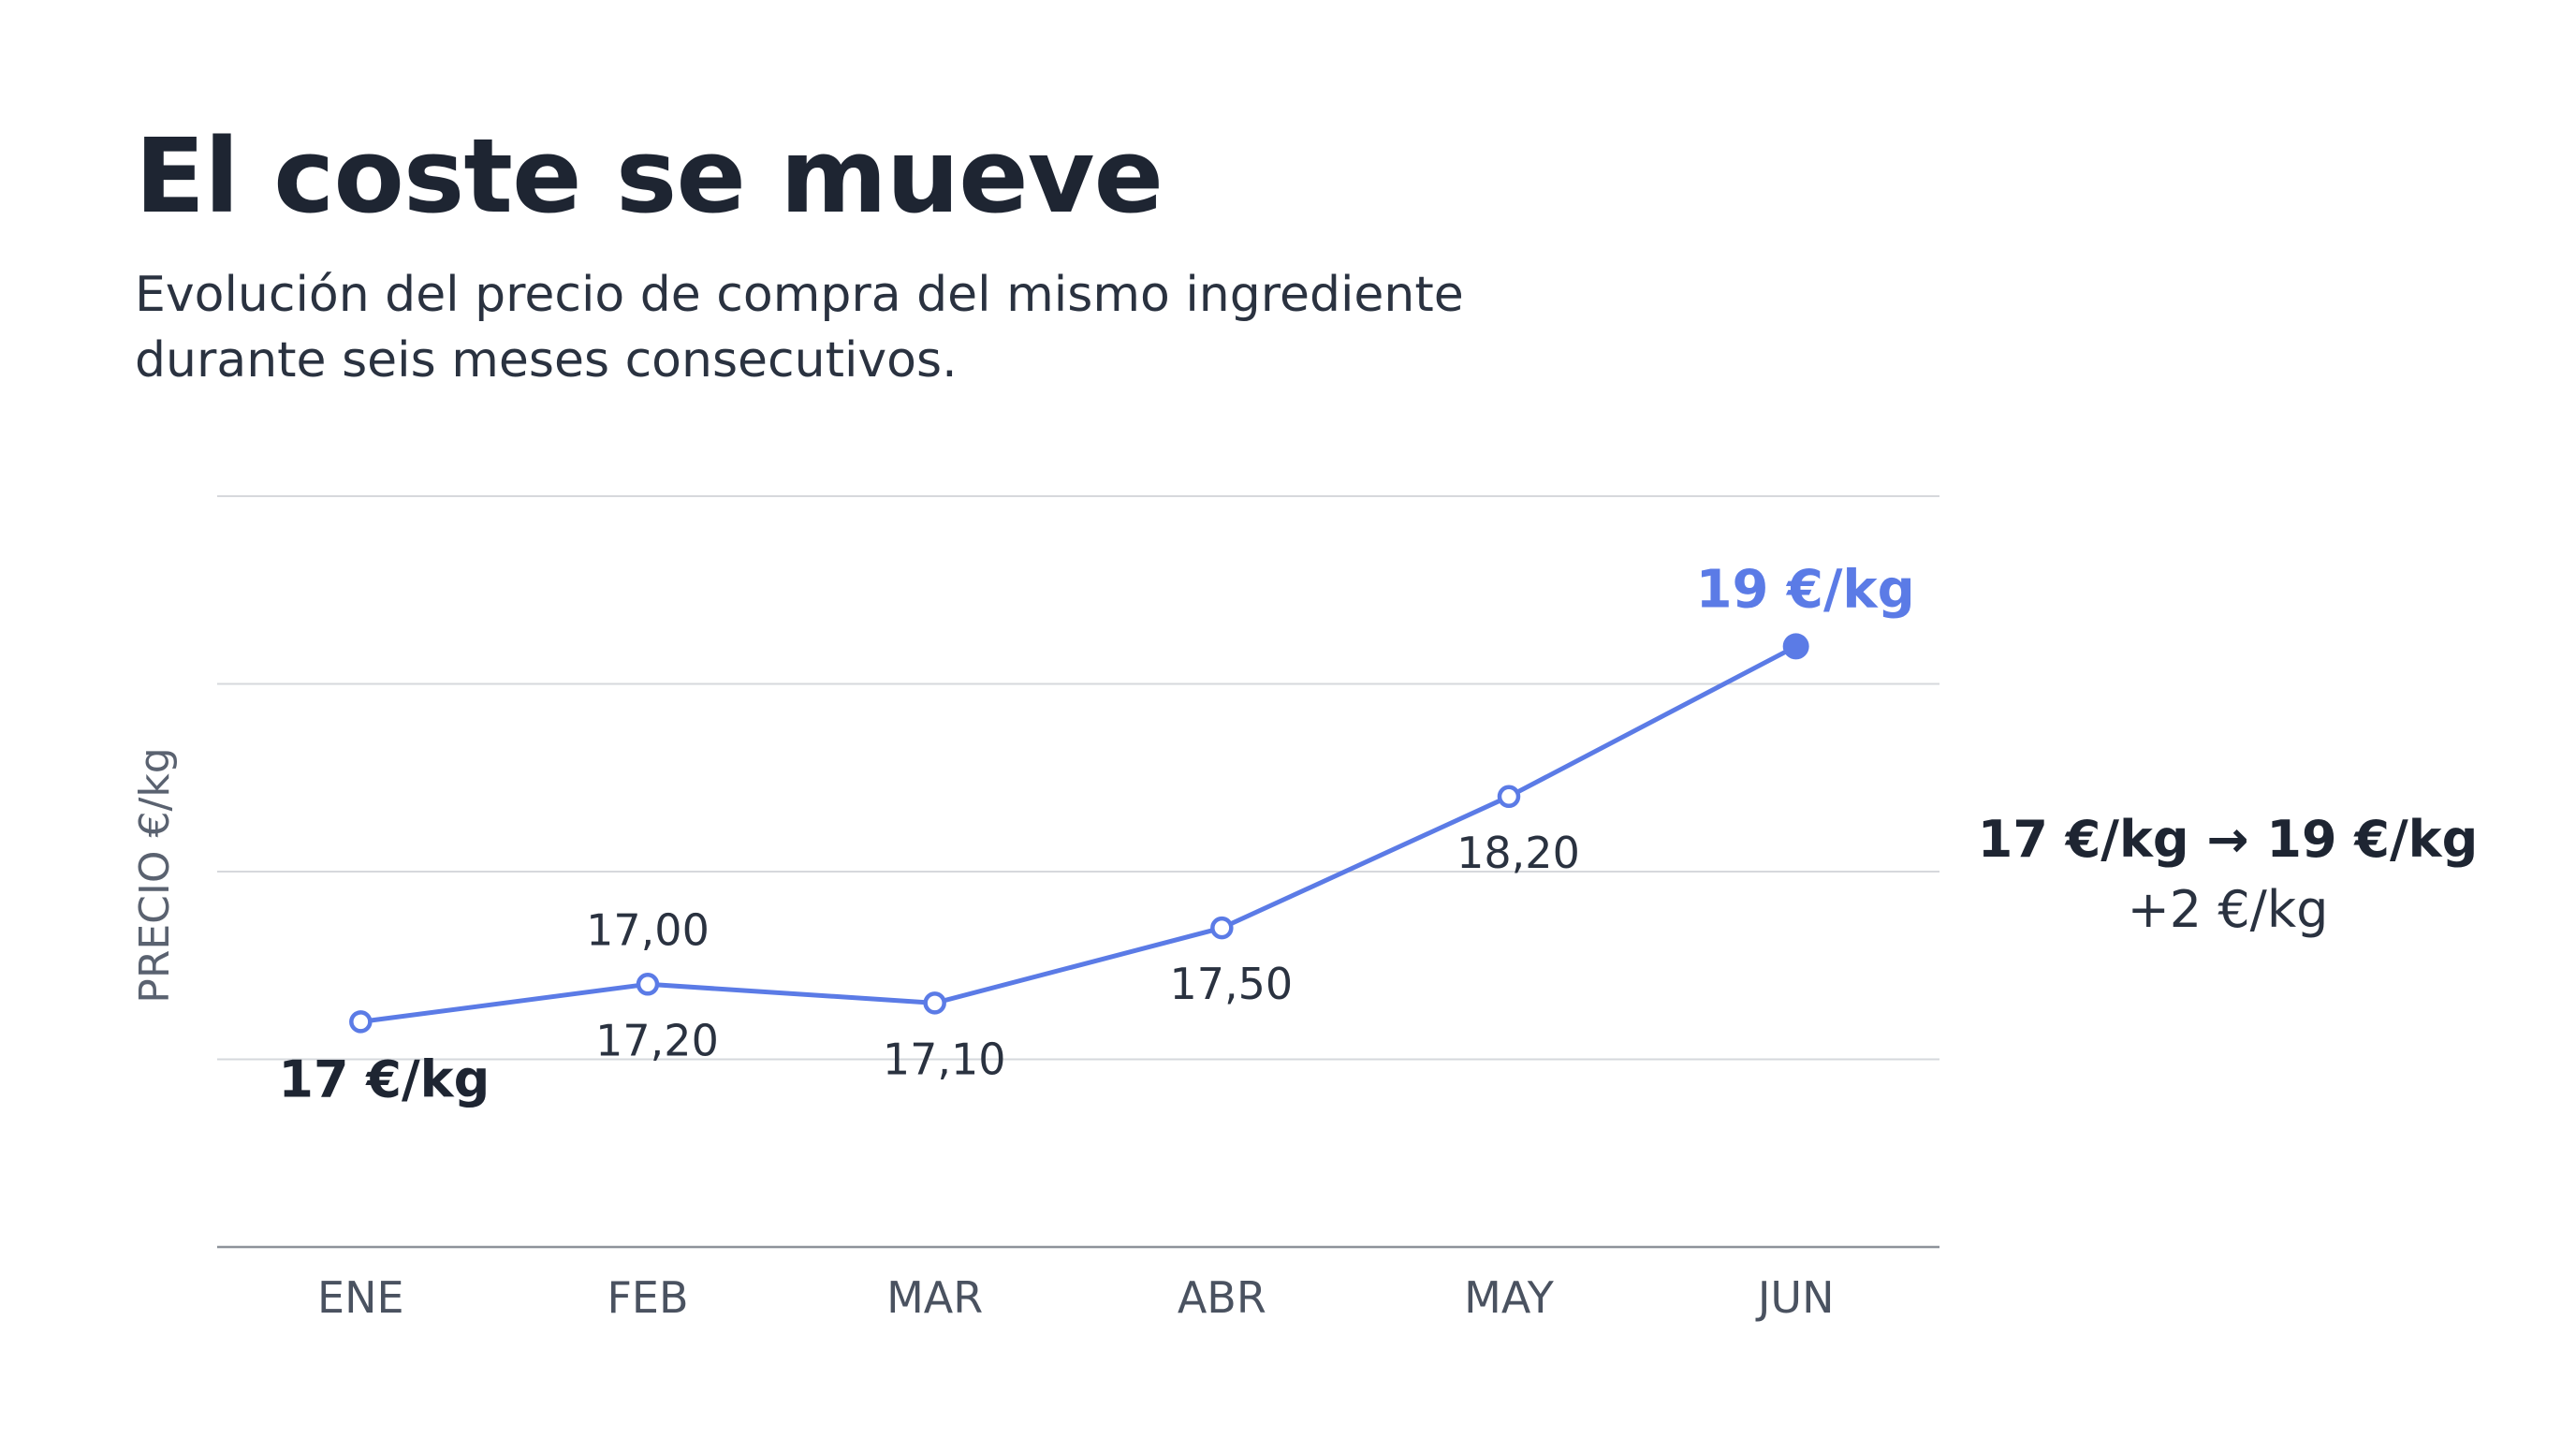 Image resolution: width=2576 pixels, height=1438 pixels. I want to click on data-point-highlight, so click(1795, 646).